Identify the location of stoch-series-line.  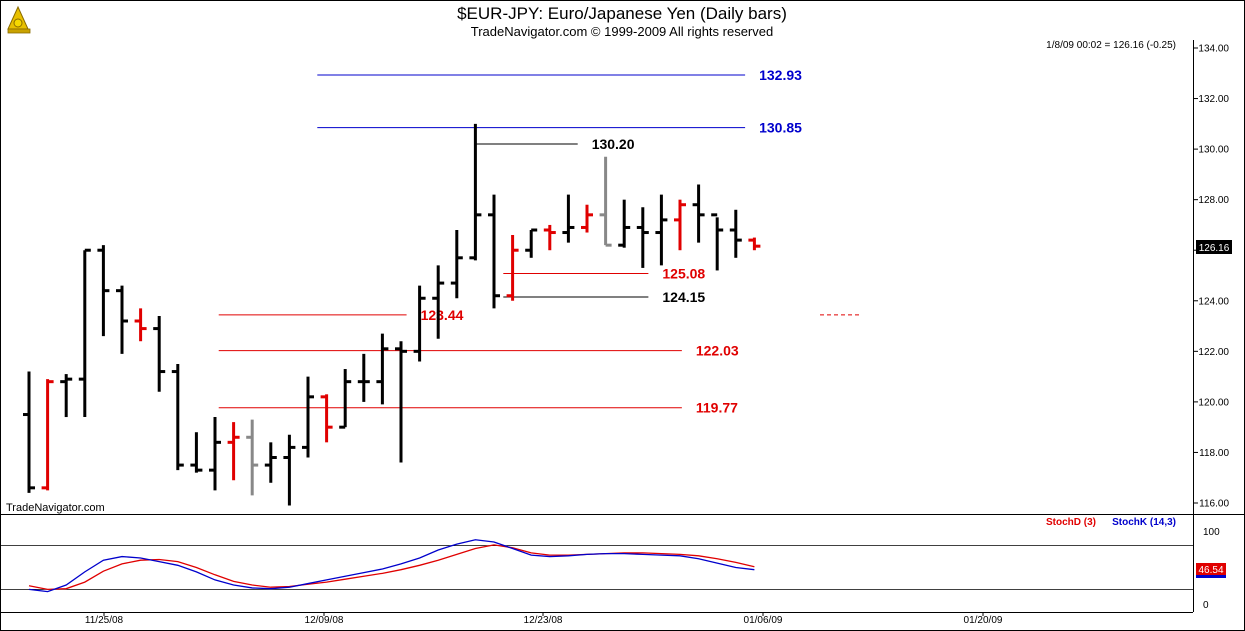
(391, 566).